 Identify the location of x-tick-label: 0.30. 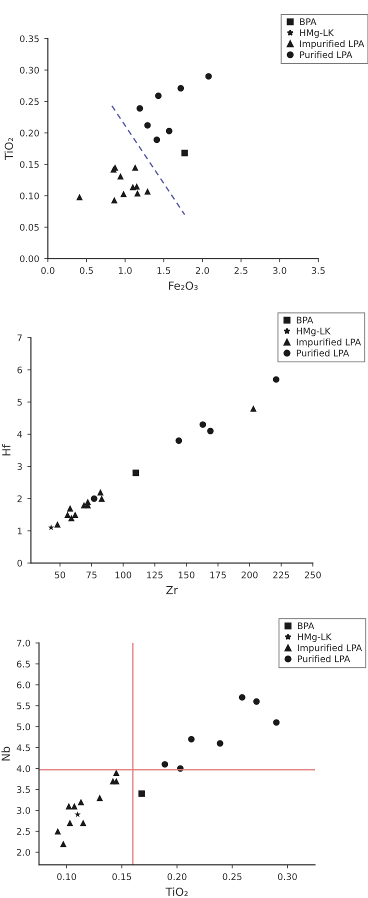
(287, 876).